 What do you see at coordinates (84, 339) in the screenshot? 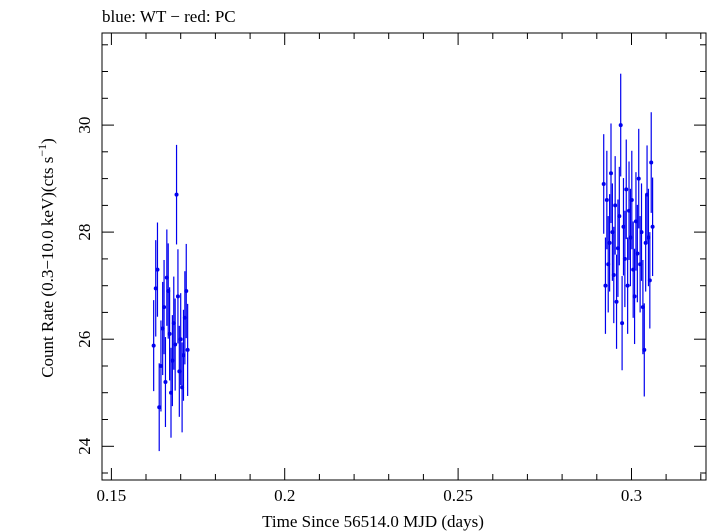
I see `y-tick-label: 26` at bounding box center [84, 339].